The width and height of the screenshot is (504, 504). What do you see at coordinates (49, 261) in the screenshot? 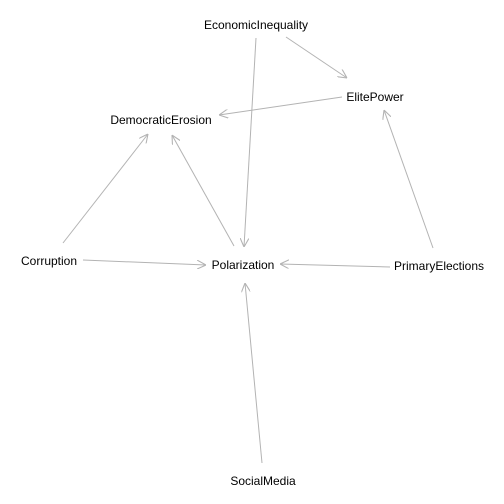
I see `node-corruption: Corruption` at bounding box center [49, 261].